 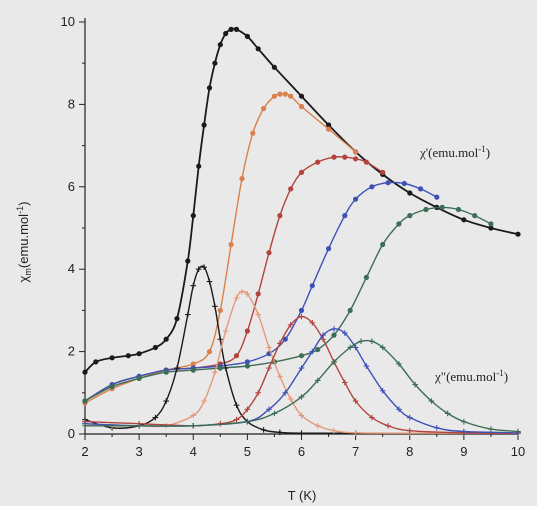 I want to click on x-tick-label: 5, so click(x=247, y=451).